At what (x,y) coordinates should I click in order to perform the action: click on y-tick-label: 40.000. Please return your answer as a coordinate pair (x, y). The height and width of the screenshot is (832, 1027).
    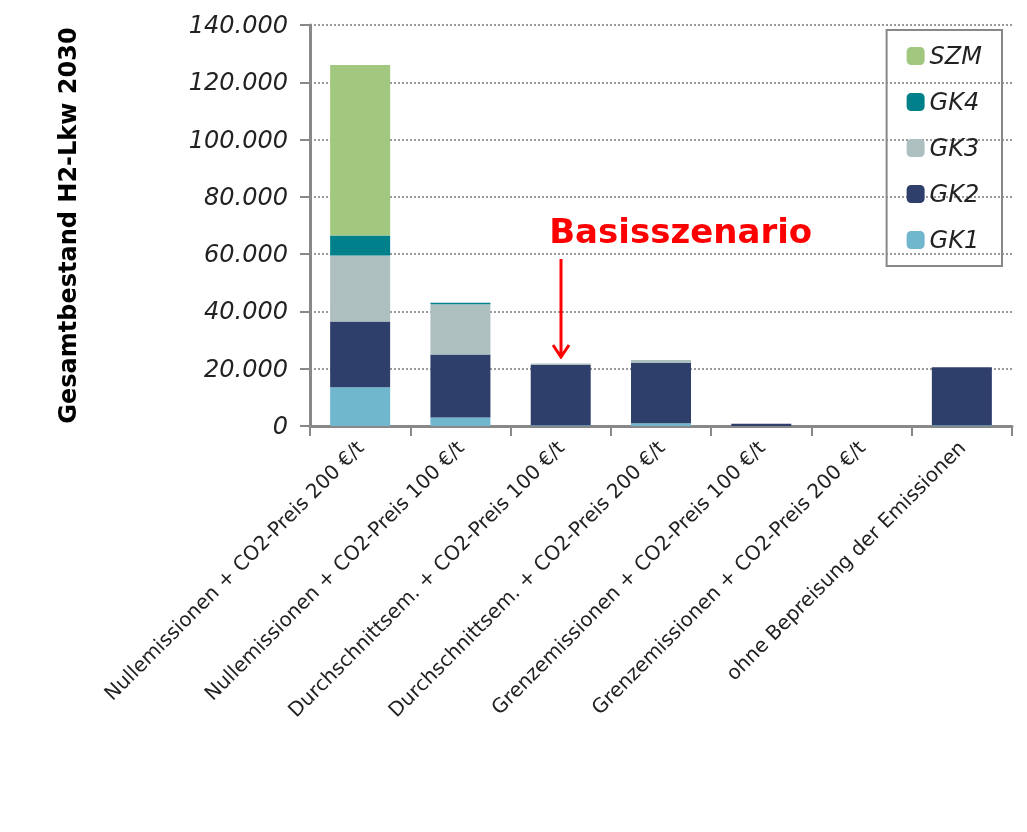
    Looking at the image, I should click on (246, 311).